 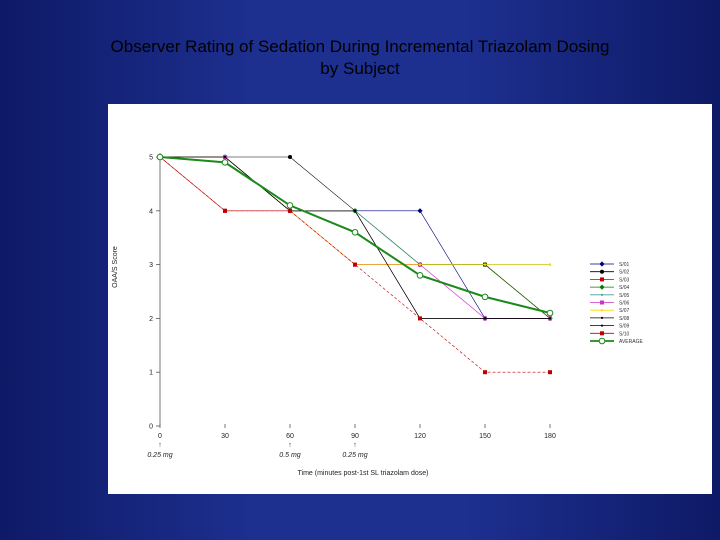 I want to click on legend-label: S/09, so click(x=624, y=327).